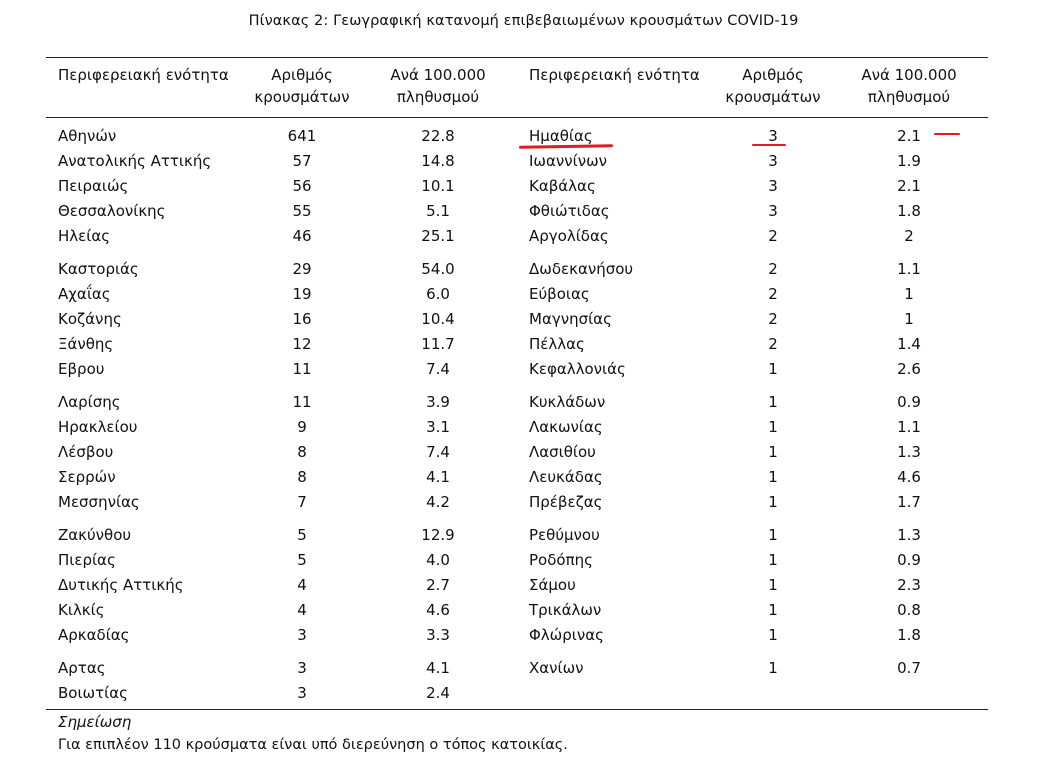 The image size is (1047, 770). I want to click on region-cell: Κοζάνης, so click(90, 319).